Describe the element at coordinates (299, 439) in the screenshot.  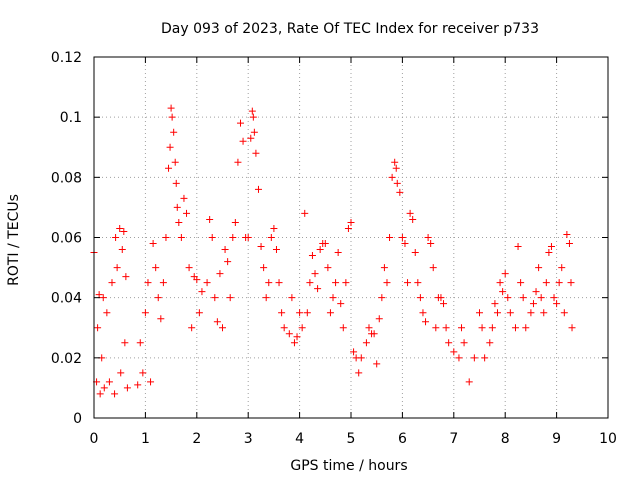
I see `x-tick-label: 4` at that location.